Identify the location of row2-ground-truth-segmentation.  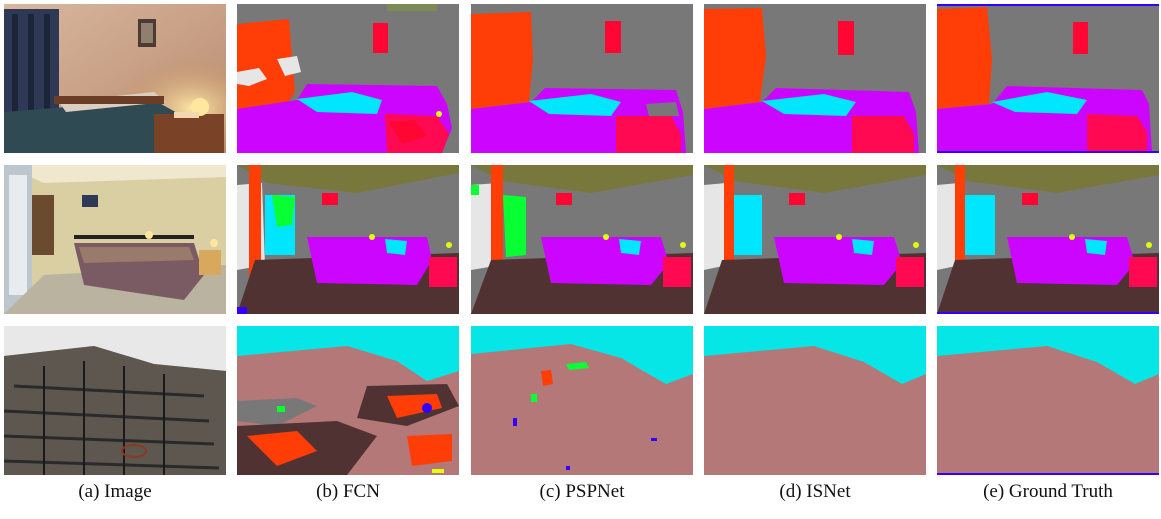
(1048, 239).